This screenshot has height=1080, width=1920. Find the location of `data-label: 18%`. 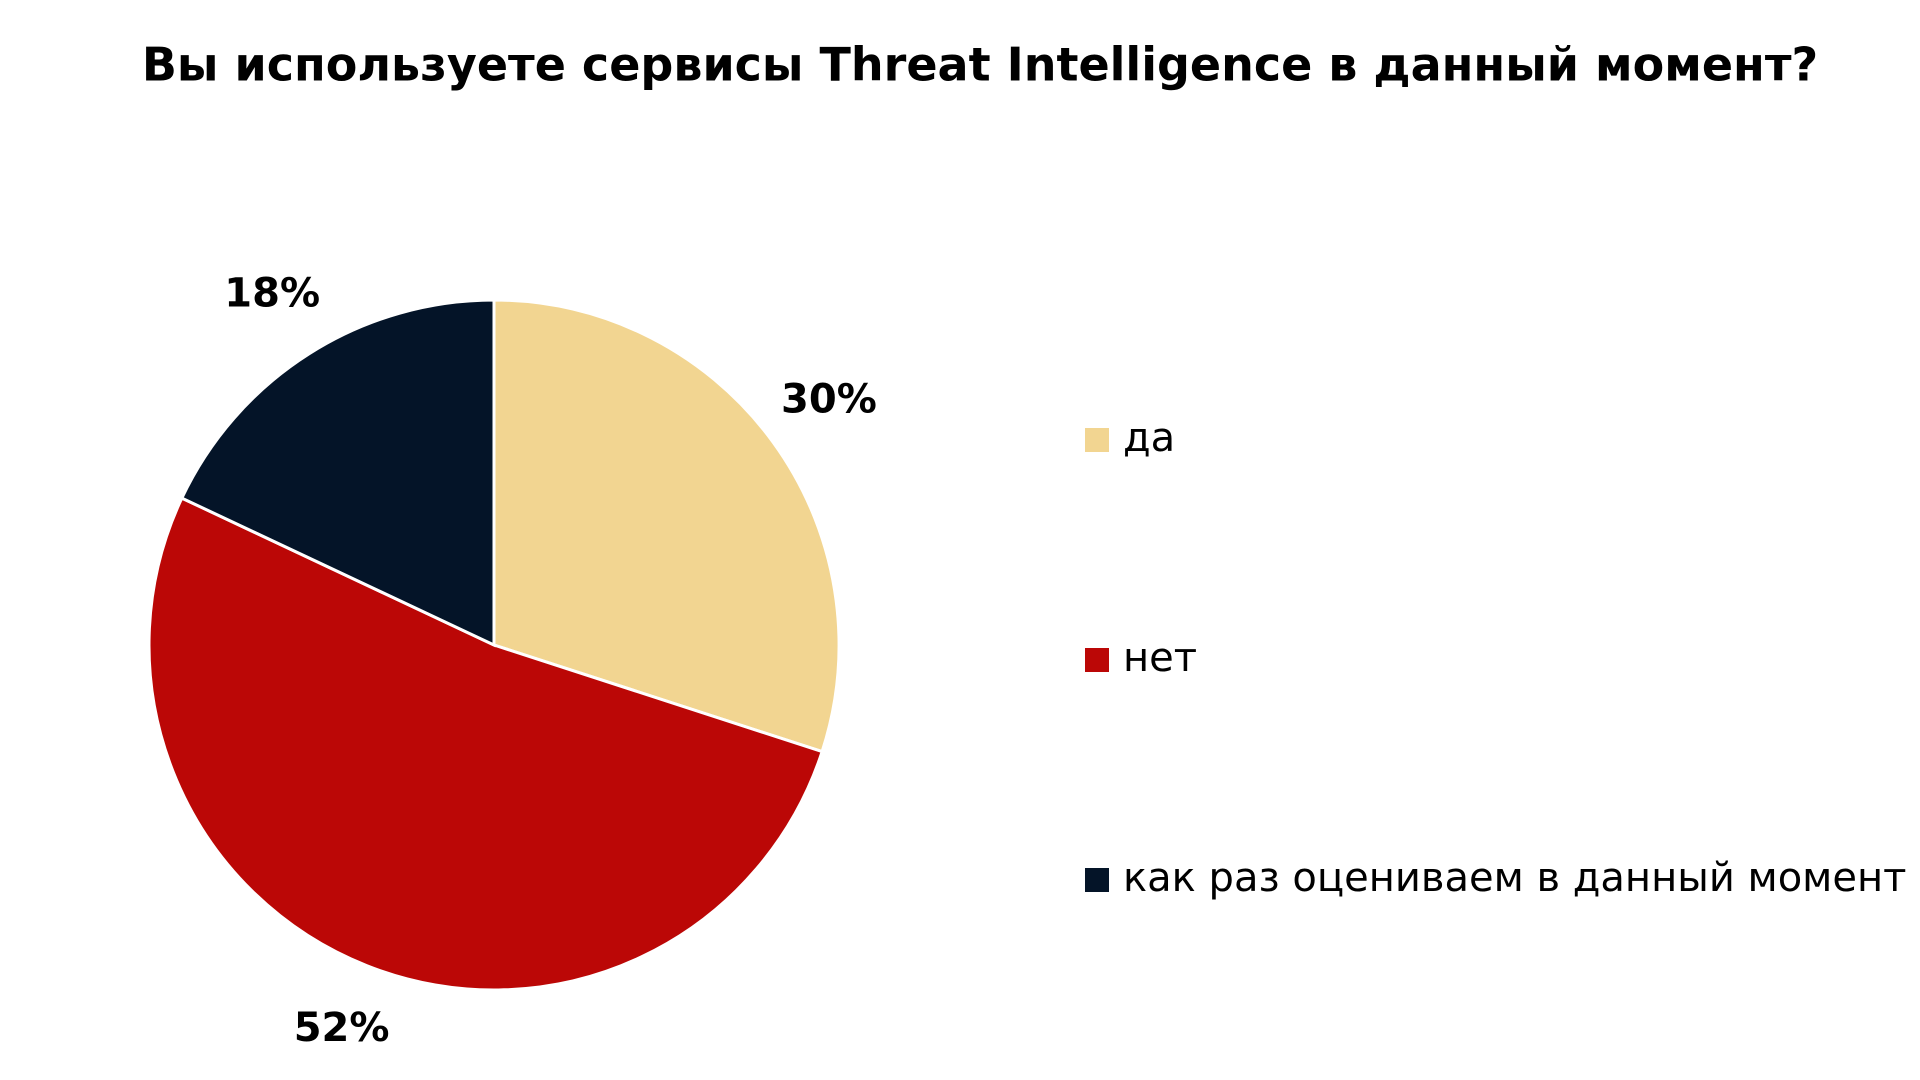

data-label: 18% is located at coordinates (272, 293).